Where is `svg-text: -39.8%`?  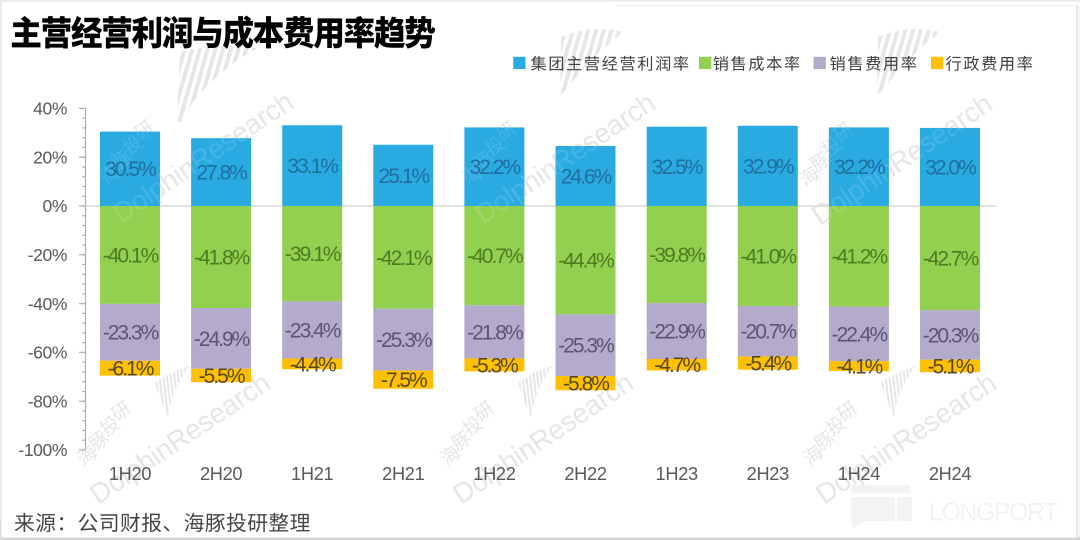 svg-text: -39.8% is located at coordinates (677, 255).